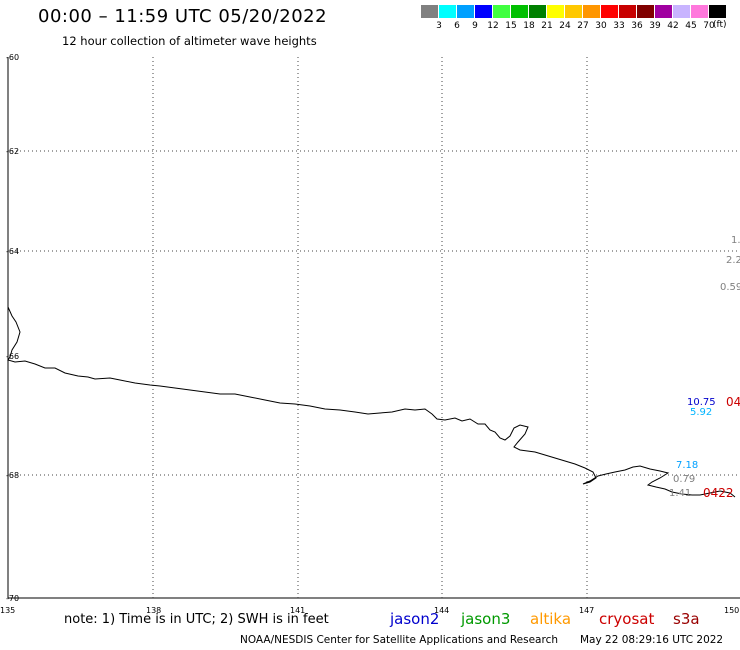  What do you see at coordinates (475, 26) in the screenshot?
I see `legend-label: 9` at bounding box center [475, 26].